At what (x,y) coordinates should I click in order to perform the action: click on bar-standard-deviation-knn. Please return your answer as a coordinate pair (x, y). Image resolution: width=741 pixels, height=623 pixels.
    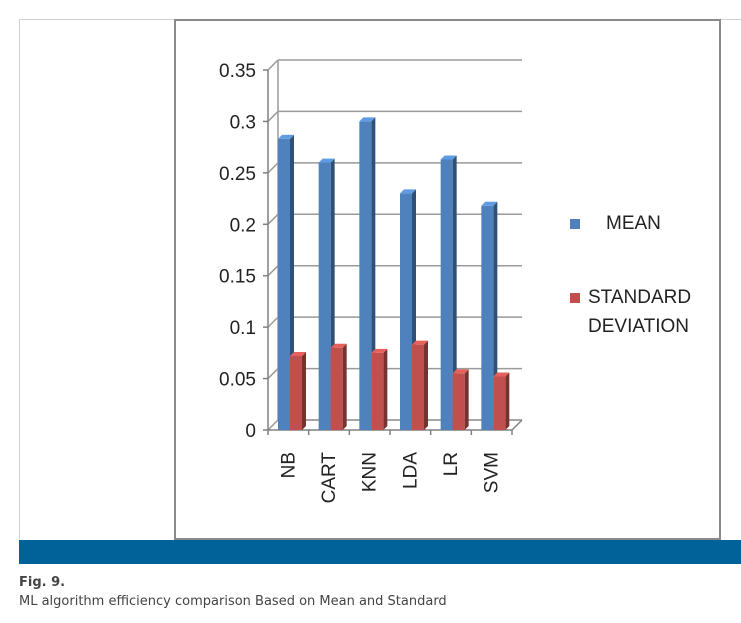
    Looking at the image, I should click on (379, 389).